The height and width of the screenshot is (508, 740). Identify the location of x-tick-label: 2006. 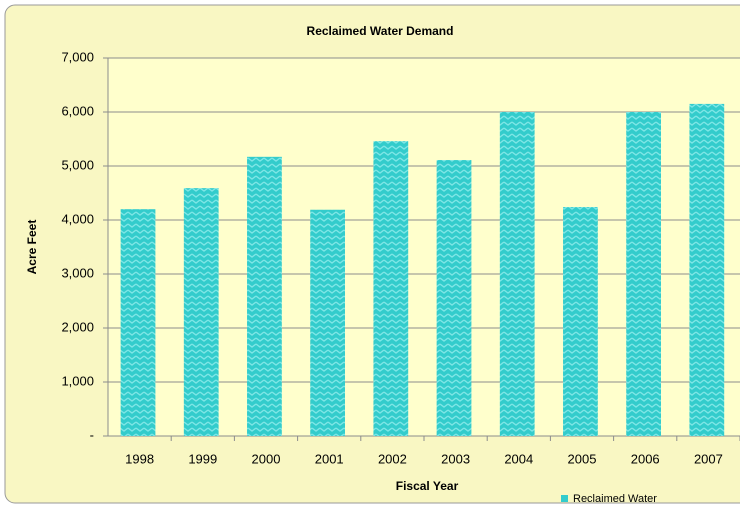
(645, 458).